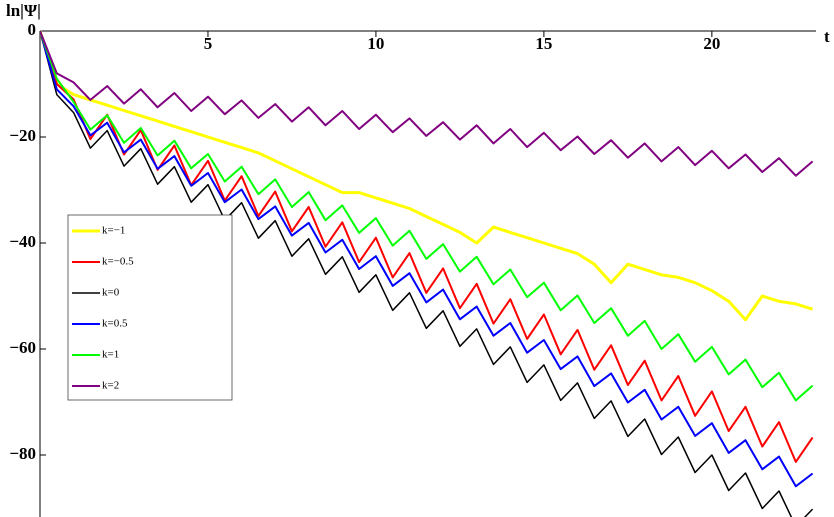  I want to click on y-tick-label: −20, so click(22, 135).